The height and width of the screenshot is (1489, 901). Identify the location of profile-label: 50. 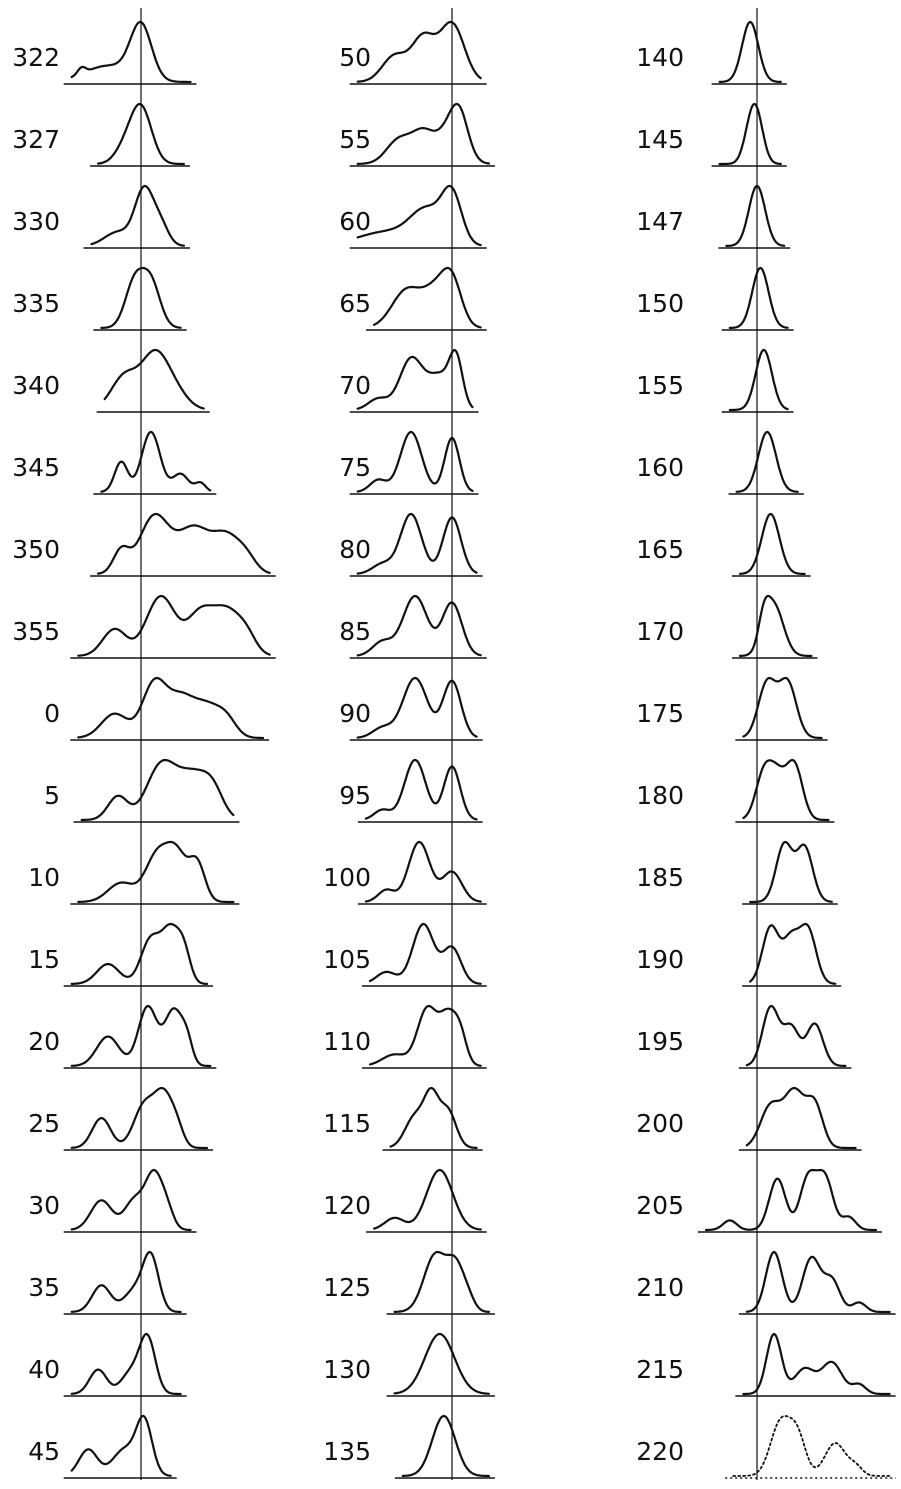
(355, 57).